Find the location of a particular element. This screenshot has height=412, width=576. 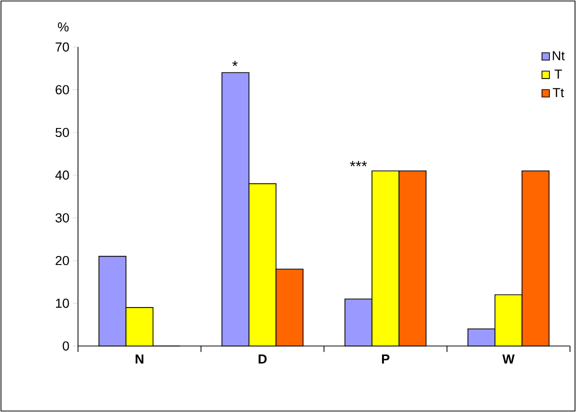

y-tick-label: 50 is located at coordinates (62, 133).